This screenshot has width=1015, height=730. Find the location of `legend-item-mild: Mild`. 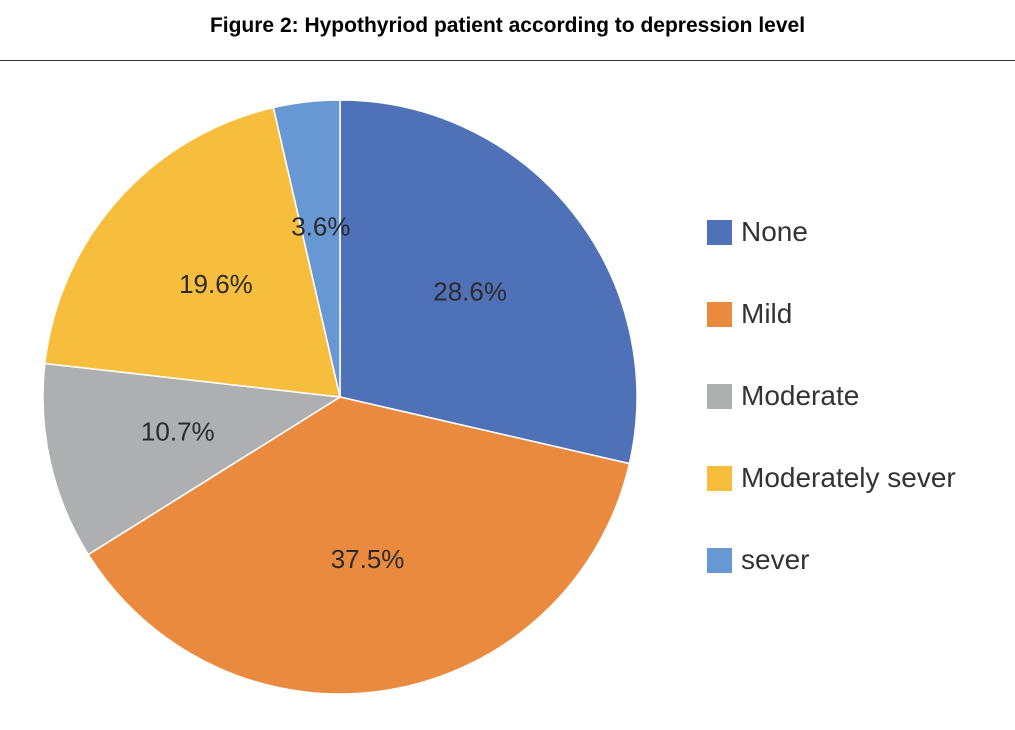

legend-item-mild: Mild is located at coordinates (749, 313).